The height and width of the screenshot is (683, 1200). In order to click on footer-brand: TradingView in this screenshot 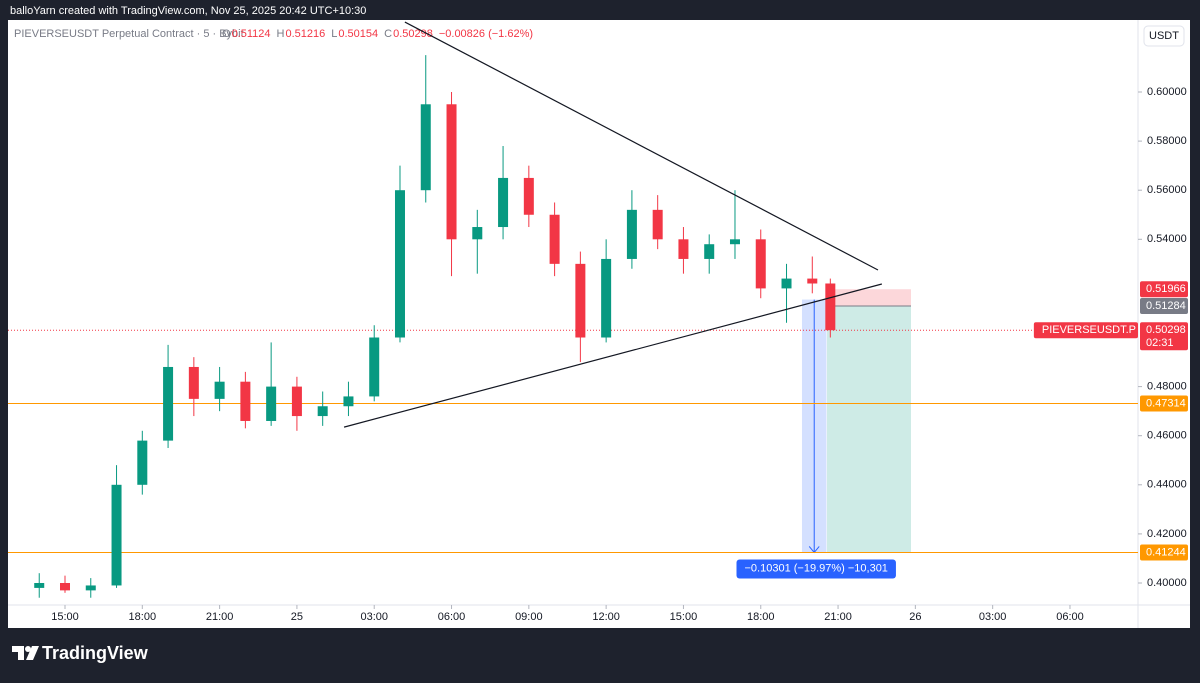, I will do `click(95, 653)`.